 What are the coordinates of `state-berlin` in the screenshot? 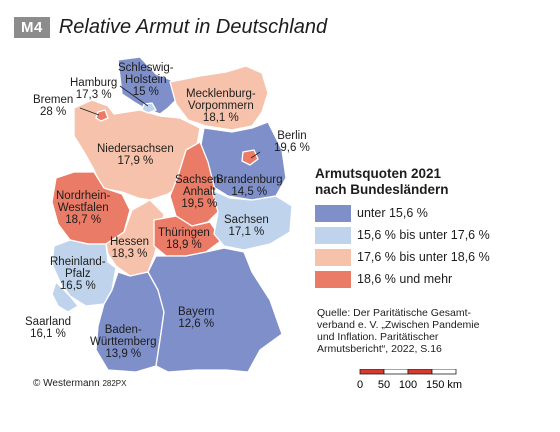 It's located at (250, 157).